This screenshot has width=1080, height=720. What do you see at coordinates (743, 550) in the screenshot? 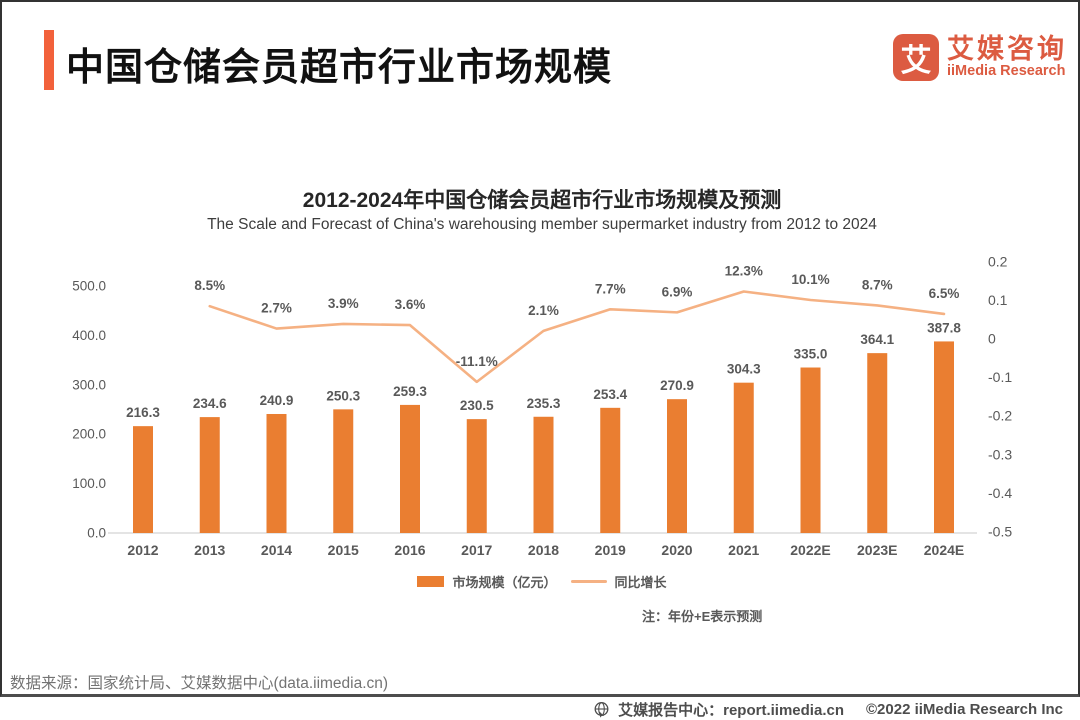
I see `x-tick-label: 2021` at bounding box center [743, 550].